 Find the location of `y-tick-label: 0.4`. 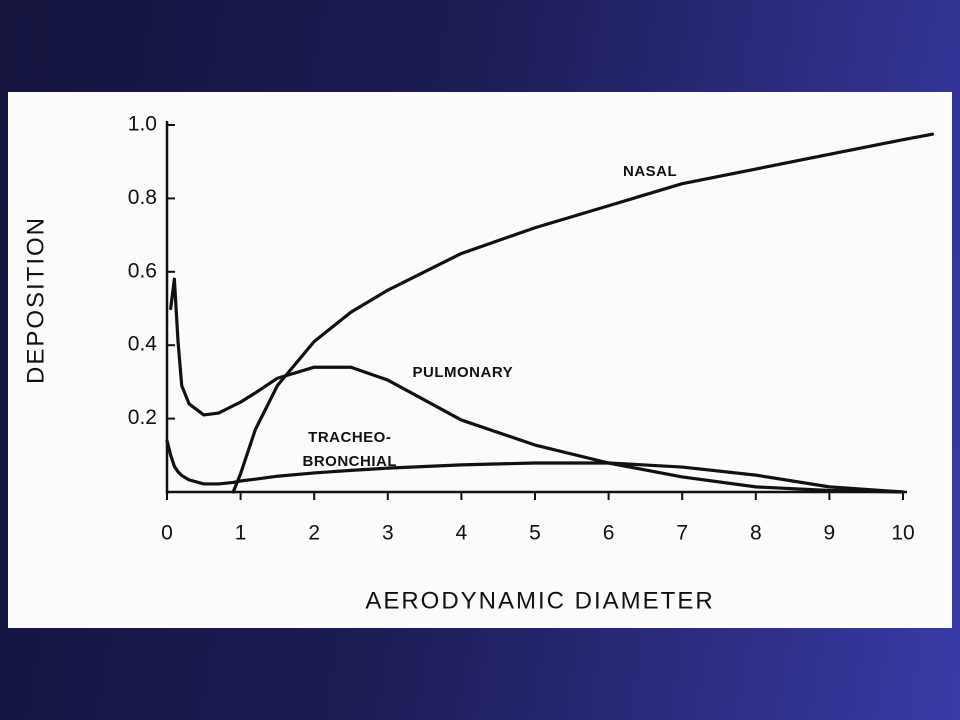

y-tick-label: 0.4 is located at coordinates (143, 344).